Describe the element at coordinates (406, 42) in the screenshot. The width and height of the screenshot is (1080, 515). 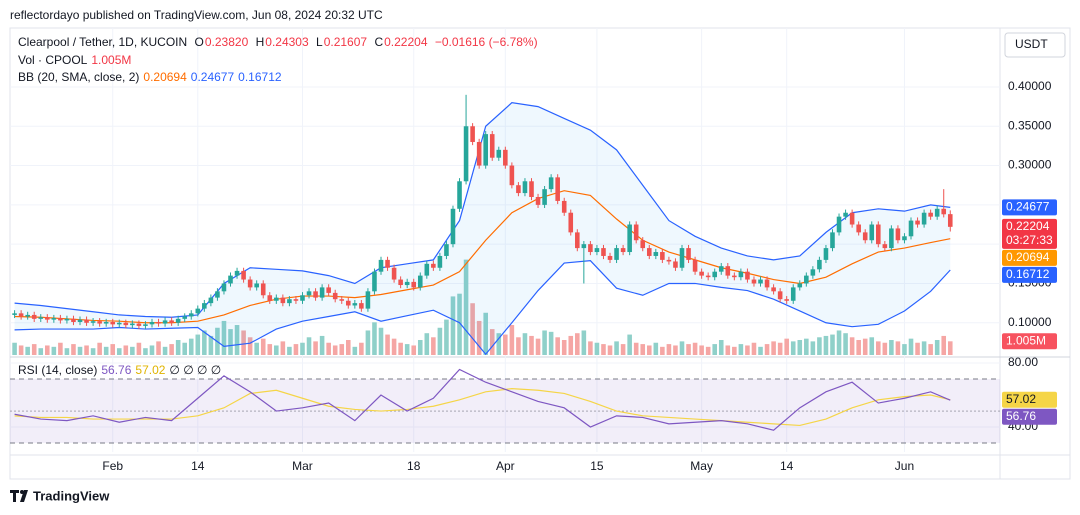
I see `c: 0.22204` at that location.